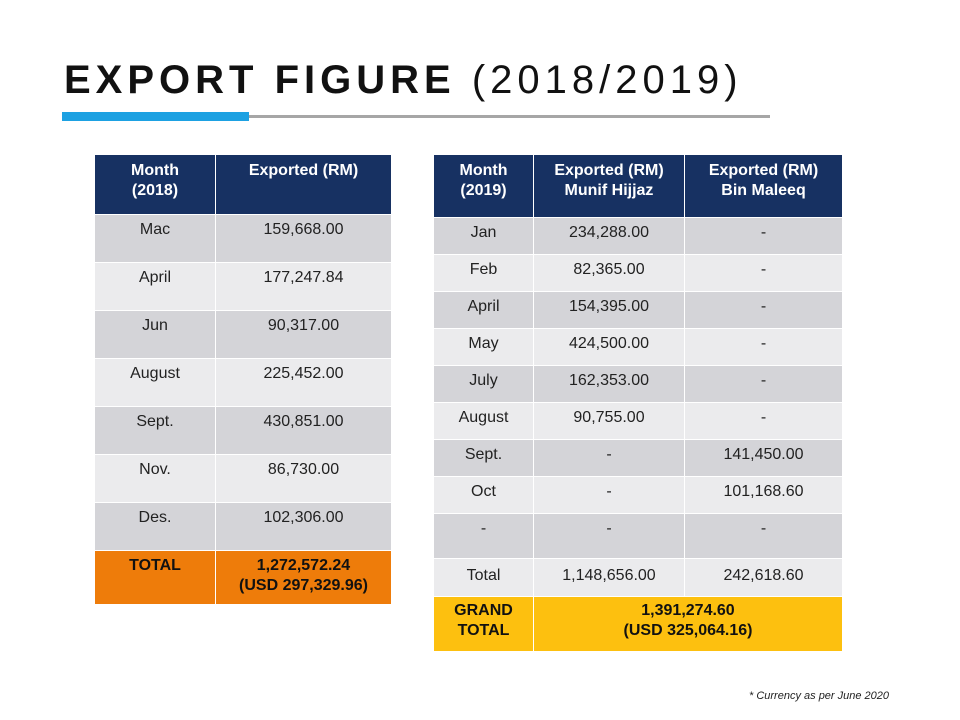 This screenshot has height=720, width=960. I want to click on grand-total-label: GRAND TOTAL, so click(483, 624).